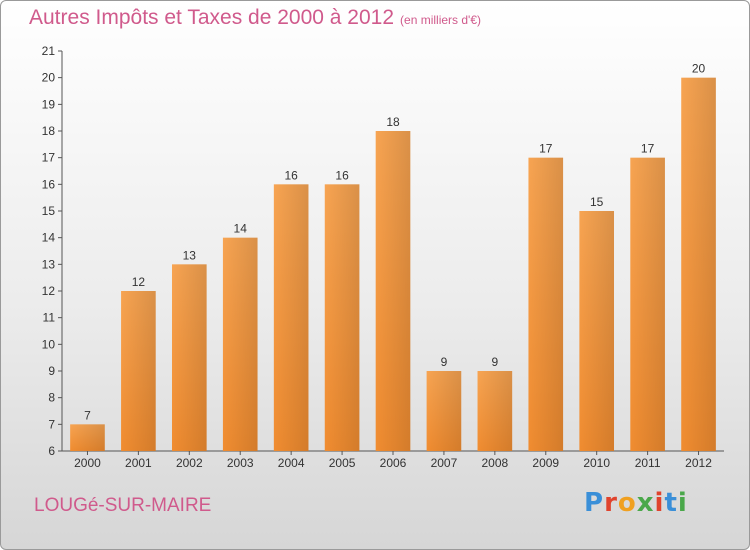 The image size is (750, 550). Describe the element at coordinates (51, 424) in the screenshot. I see `y-tick-label: 7` at that location.